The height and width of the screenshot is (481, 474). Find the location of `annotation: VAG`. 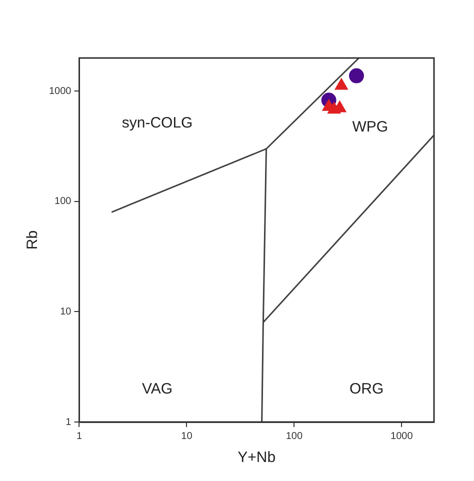

annotation: VAG is located at coordinates (157, 389).